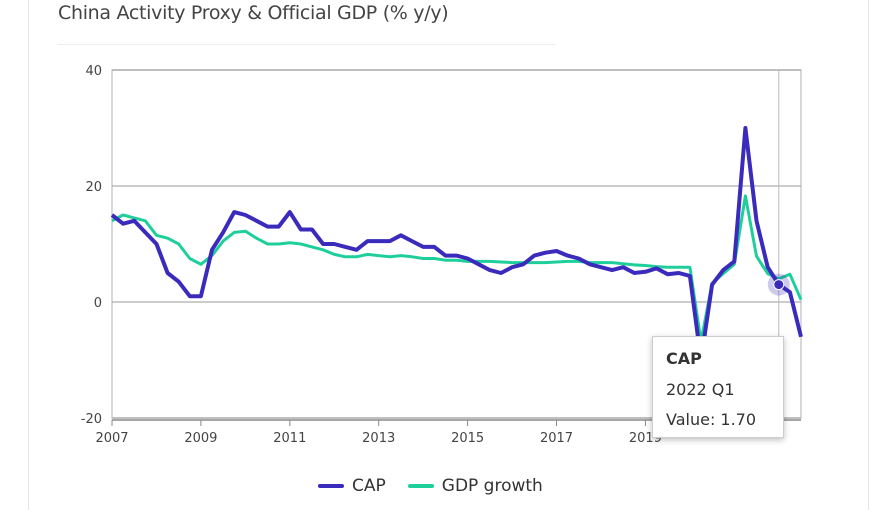 The height and width of the screenshot is (510, 880). I want to click on x-tick-label: 2011, so click(289, 438).